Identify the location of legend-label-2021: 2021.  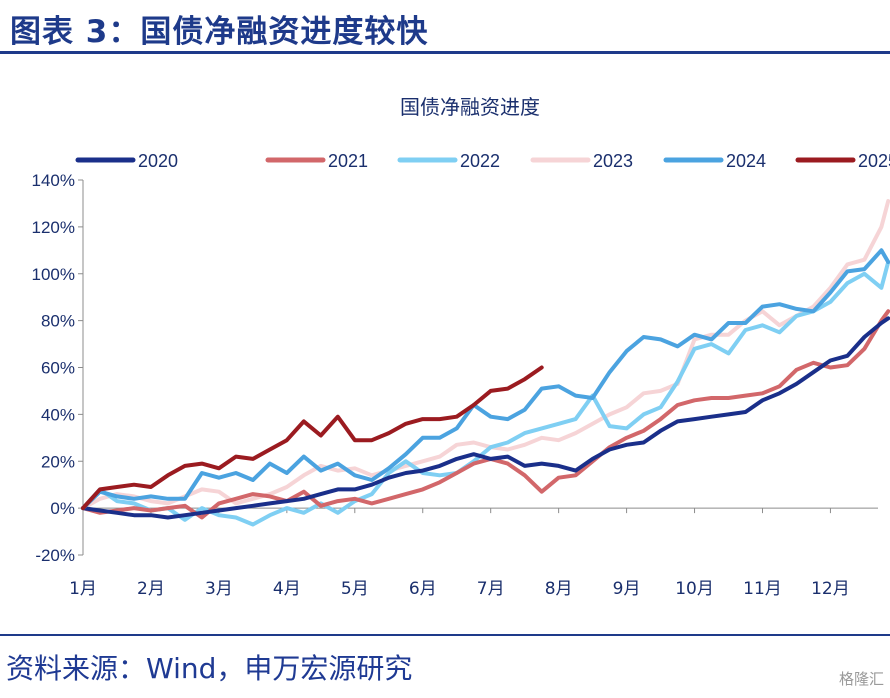
(348, 161).